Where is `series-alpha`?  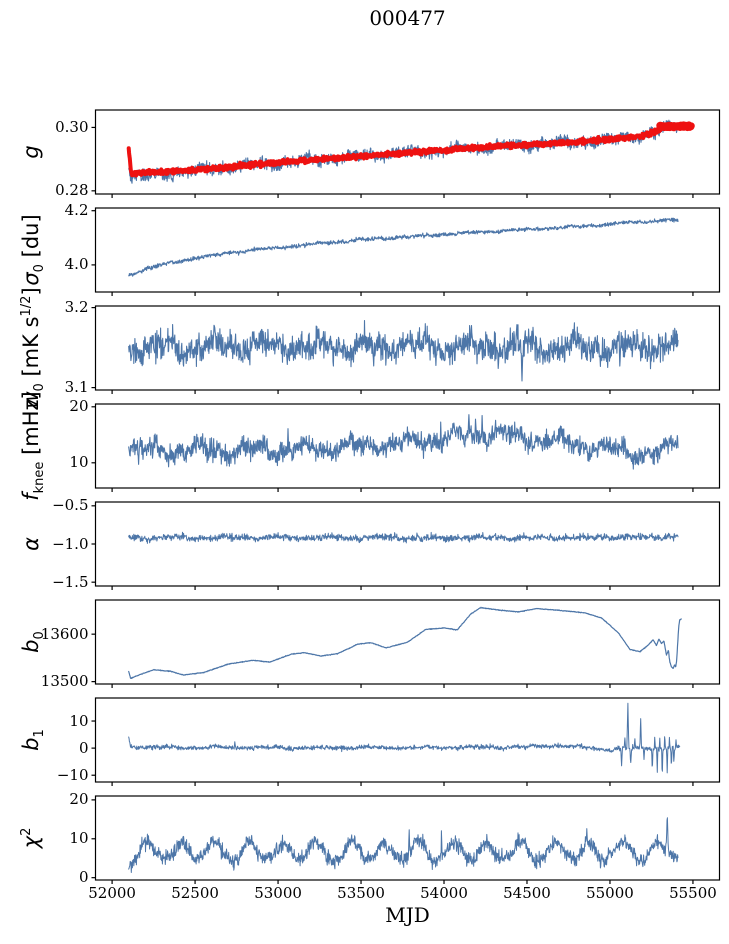 series-alpha is located at coordinates (403, 537).